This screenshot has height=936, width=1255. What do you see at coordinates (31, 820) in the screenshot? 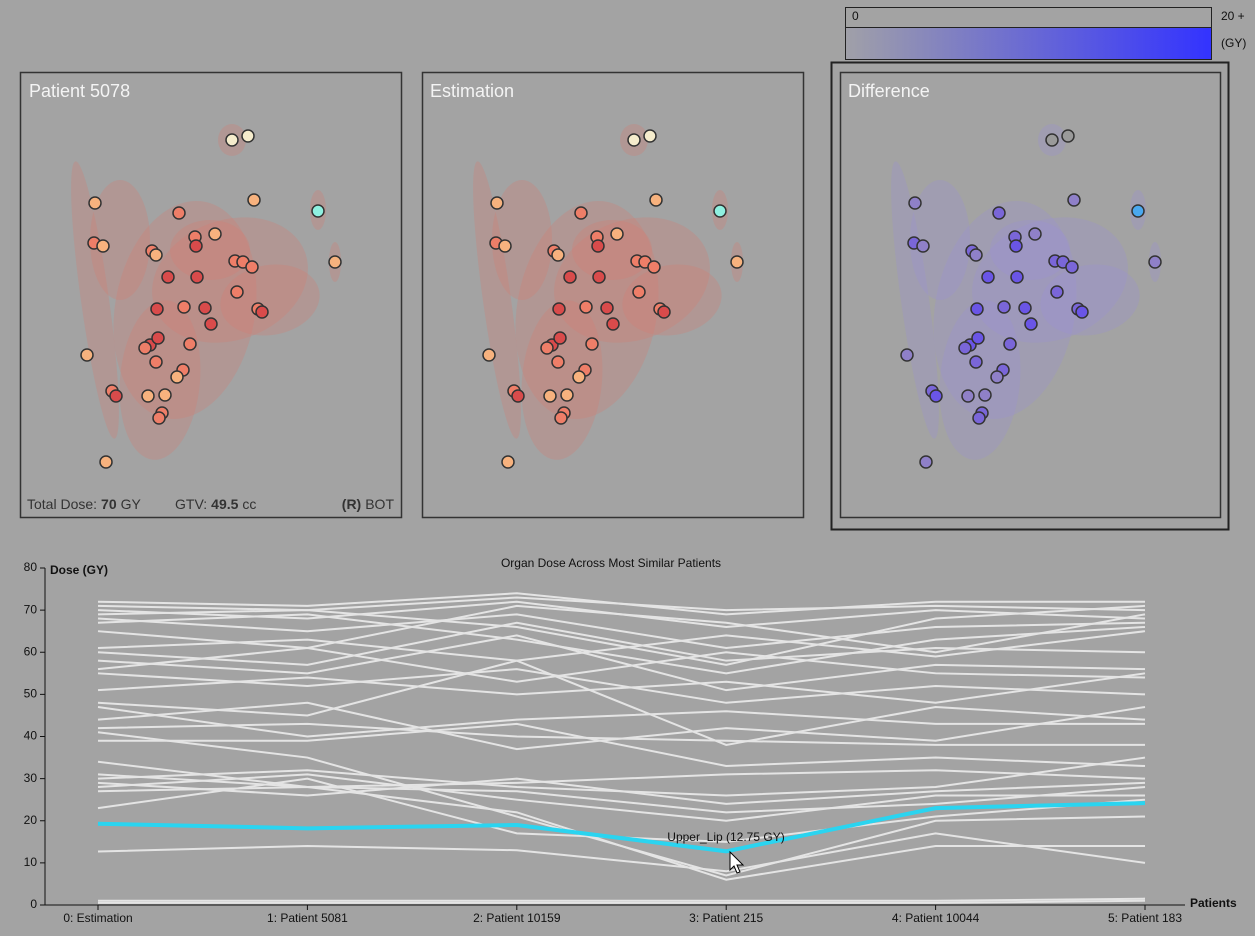
I see `y-tick-label: 20` at bounding box center [31, 820].